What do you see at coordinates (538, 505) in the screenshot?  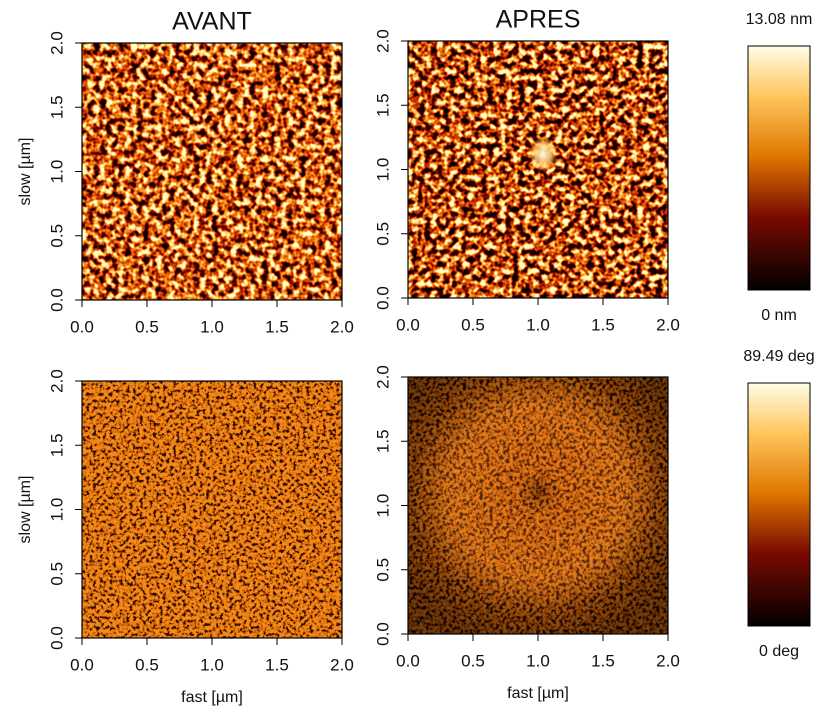 I see `phase-overlay` at bounding box center [538, 505].